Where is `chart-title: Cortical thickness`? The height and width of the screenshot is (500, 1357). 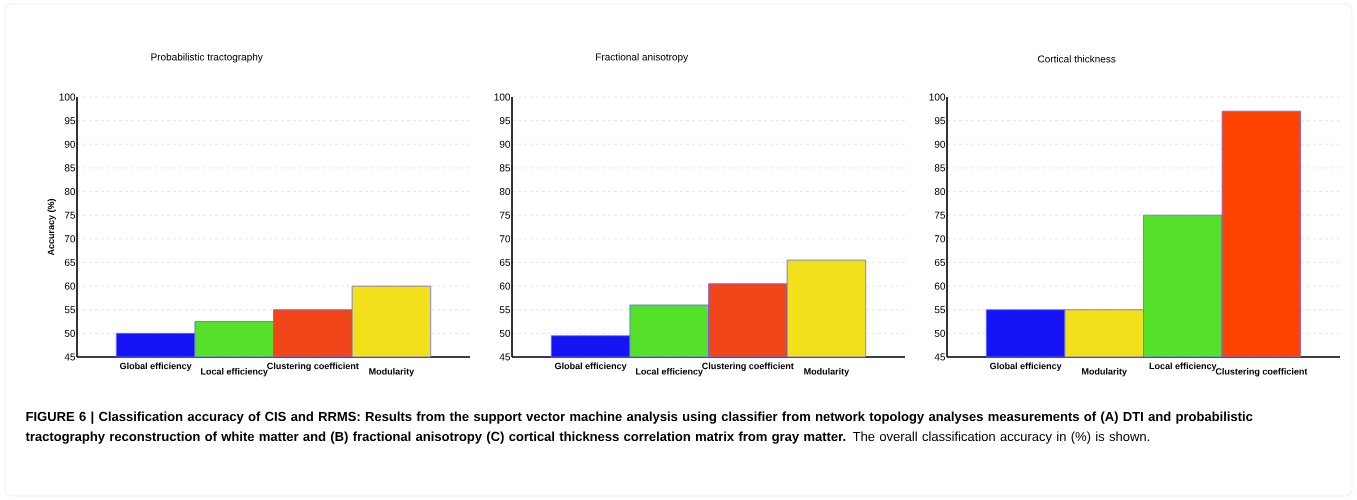
chart-title: Cortical thickness is located at coordinates (1077, 59).